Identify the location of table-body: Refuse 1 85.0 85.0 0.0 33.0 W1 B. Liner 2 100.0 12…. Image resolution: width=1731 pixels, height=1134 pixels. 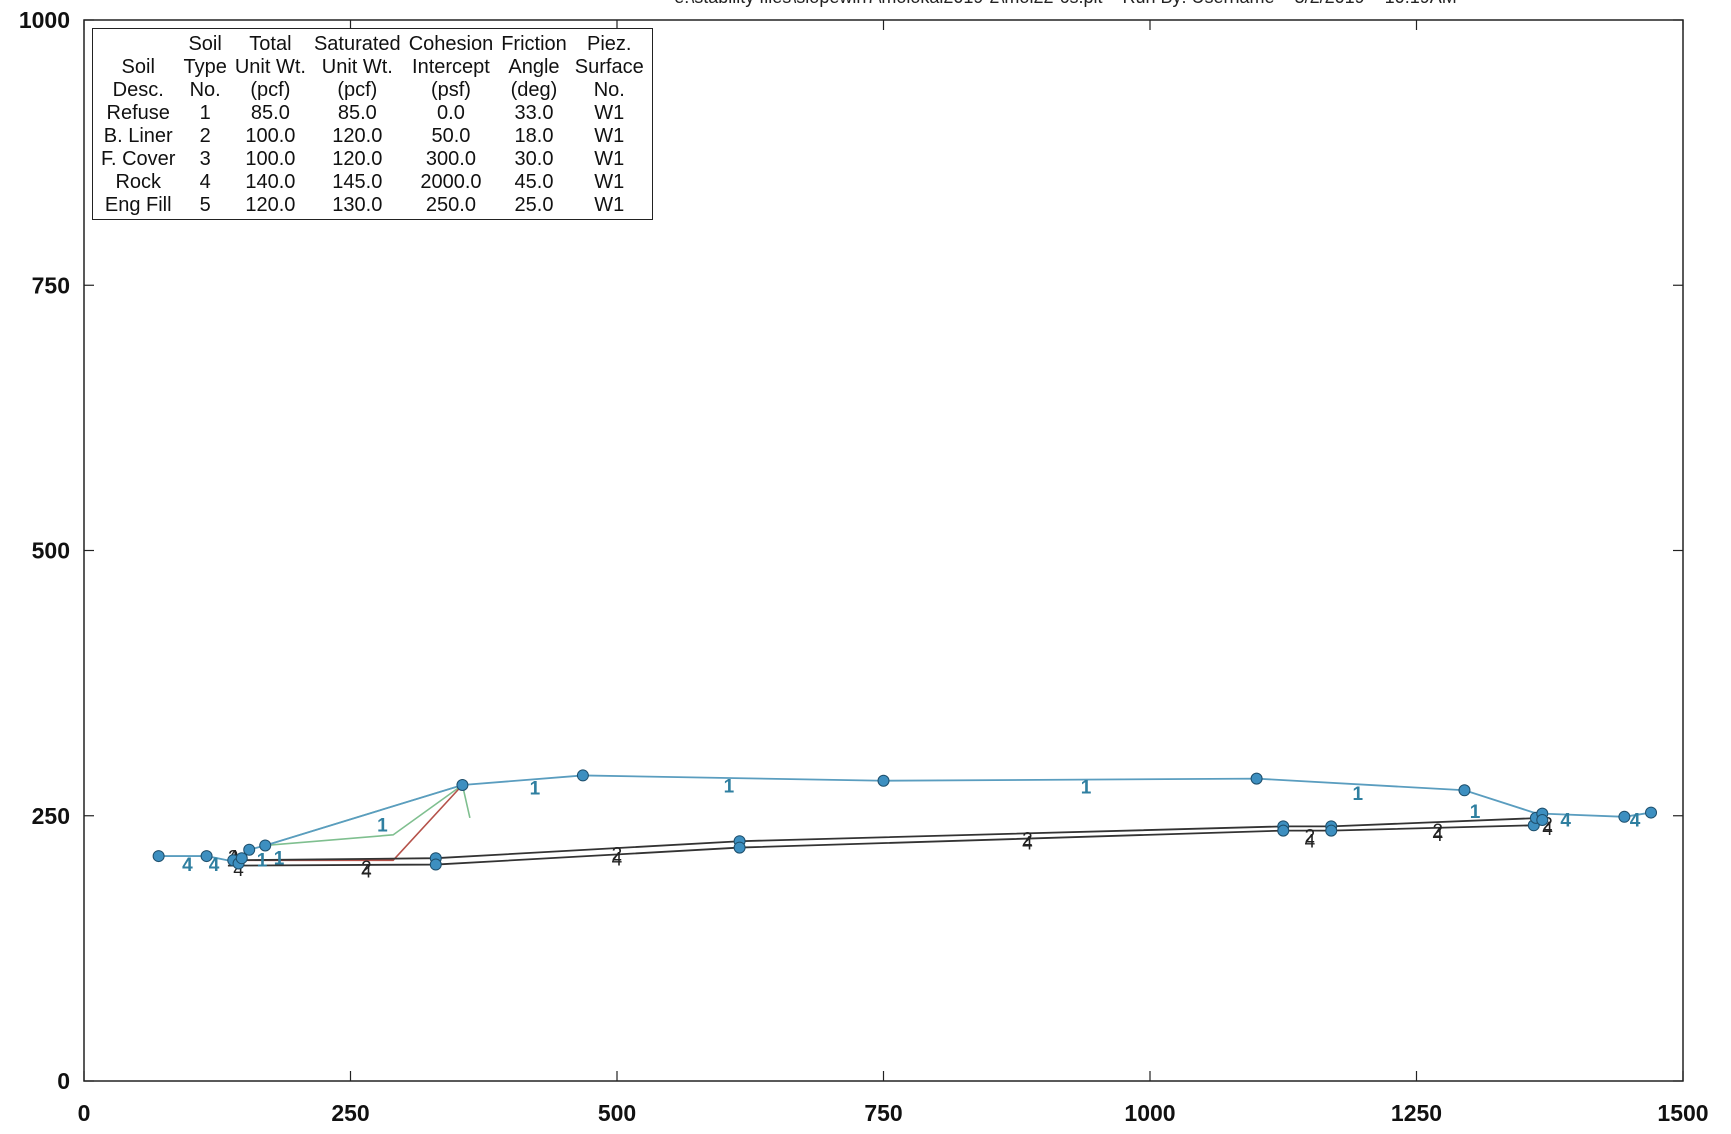
(372, 159).